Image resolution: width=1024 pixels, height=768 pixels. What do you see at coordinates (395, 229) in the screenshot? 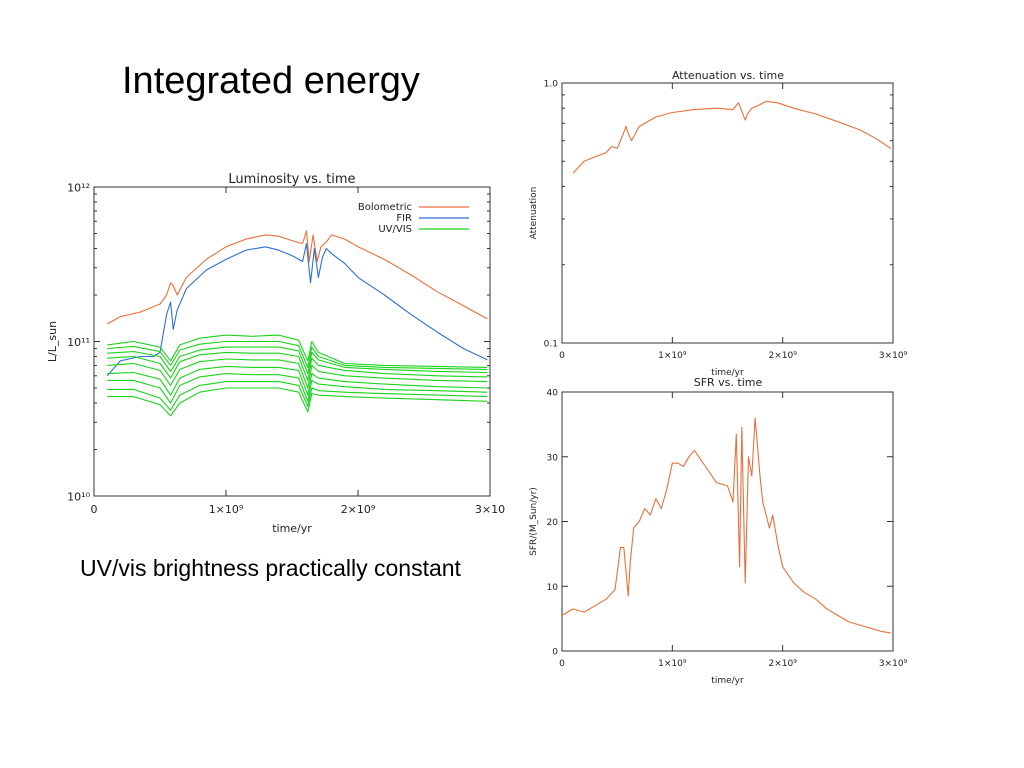
I see `legend-label-uvvis: UV/VIS` at bounding box center [395, 229].